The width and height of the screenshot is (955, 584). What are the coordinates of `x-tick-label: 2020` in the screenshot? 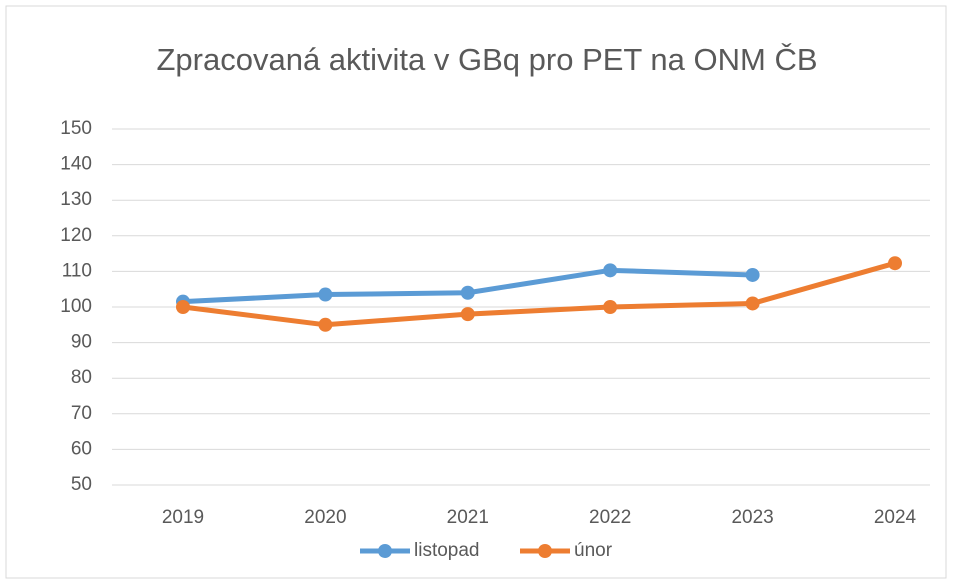 It's located at (325, 517).